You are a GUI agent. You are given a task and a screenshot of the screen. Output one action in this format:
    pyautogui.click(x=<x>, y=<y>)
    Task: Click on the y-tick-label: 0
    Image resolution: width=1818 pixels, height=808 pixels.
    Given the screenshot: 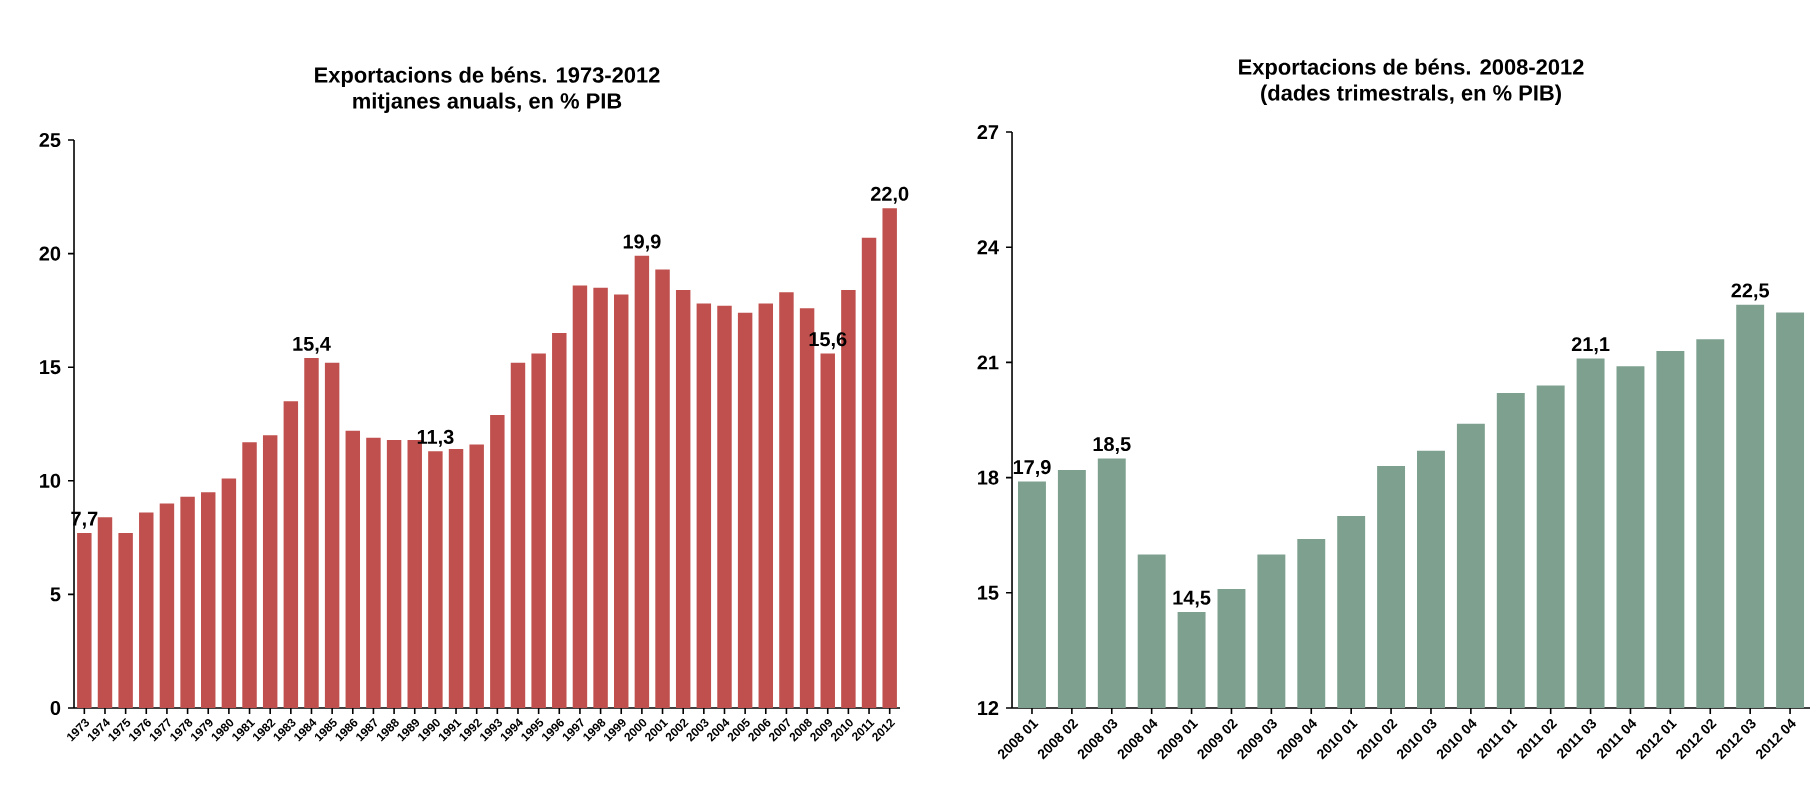 What is the action you would take?
    pyautogui.click(x=55, y=708)
    